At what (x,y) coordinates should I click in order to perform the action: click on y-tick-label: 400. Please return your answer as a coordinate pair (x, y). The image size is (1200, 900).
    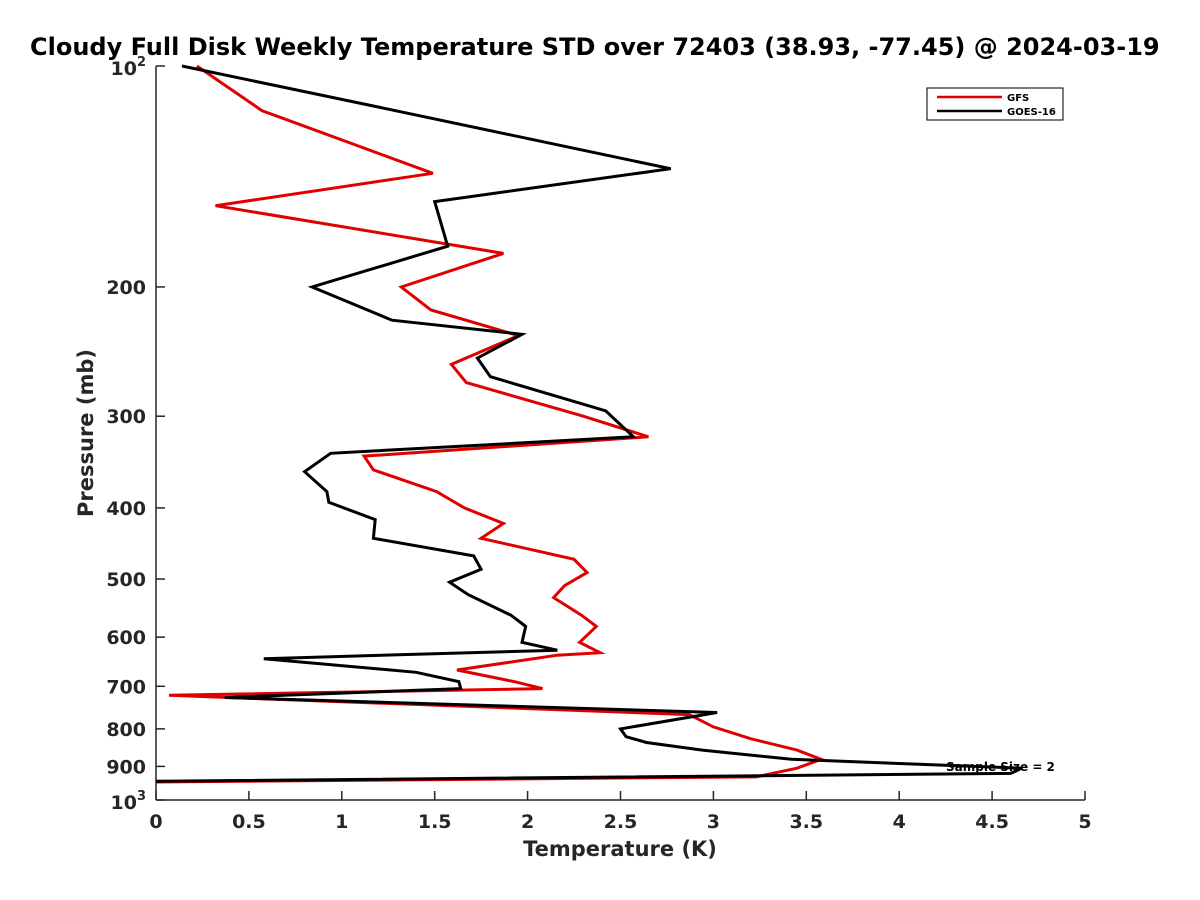
    Looking at the image, I should click on (126, 509).